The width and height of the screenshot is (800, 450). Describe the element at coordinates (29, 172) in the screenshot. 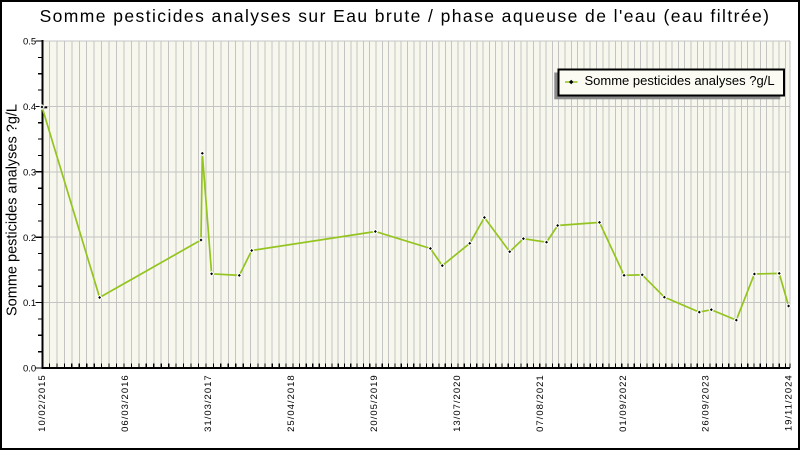

I see `svg-text: 0.3` at that location.